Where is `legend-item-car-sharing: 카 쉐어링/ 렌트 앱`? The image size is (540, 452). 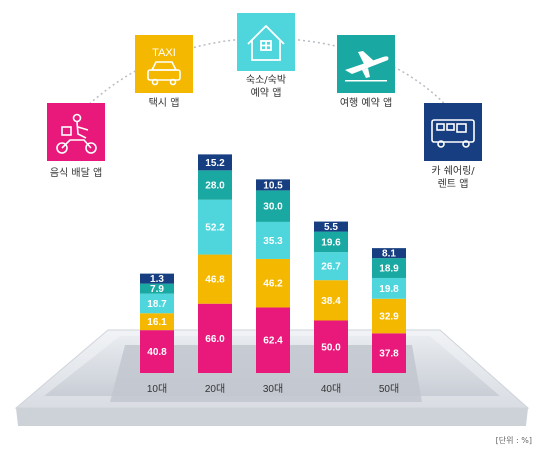
legend-item-car-sharing: 카 쉐어링/ 렌트 앱 is located at coordinates (453, 146).